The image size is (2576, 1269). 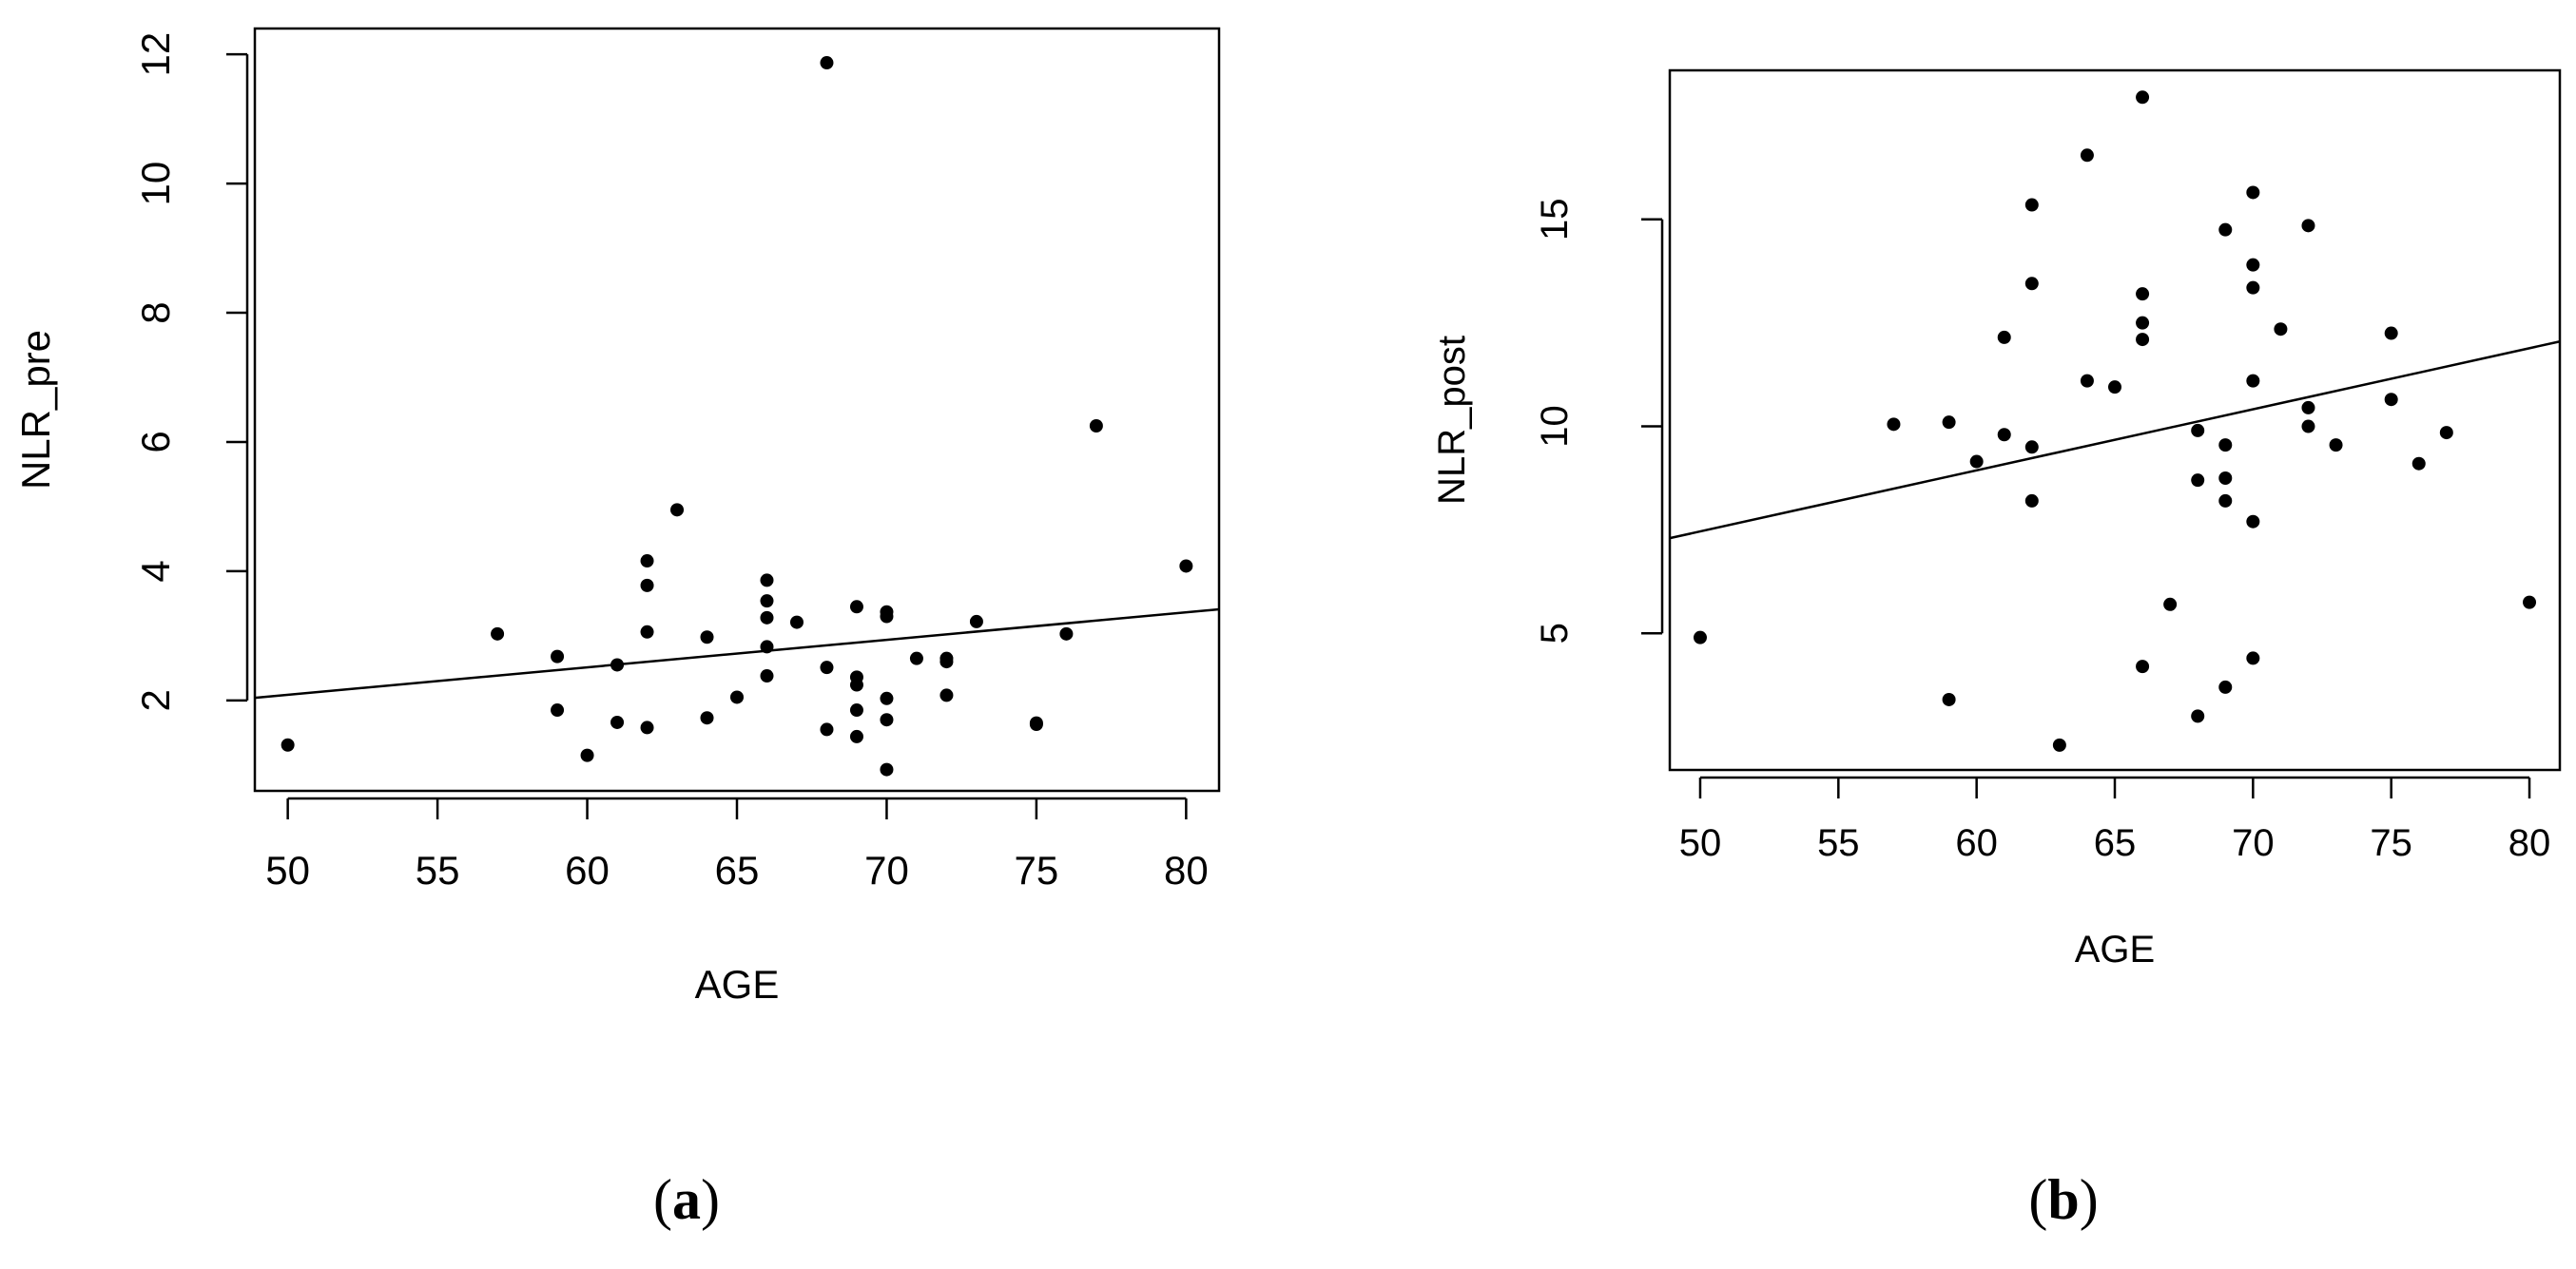 What do you see at coordinates (155, 442) in the screenshot?
I see `y-tick-label: 6` at bounding box center [155, 442].